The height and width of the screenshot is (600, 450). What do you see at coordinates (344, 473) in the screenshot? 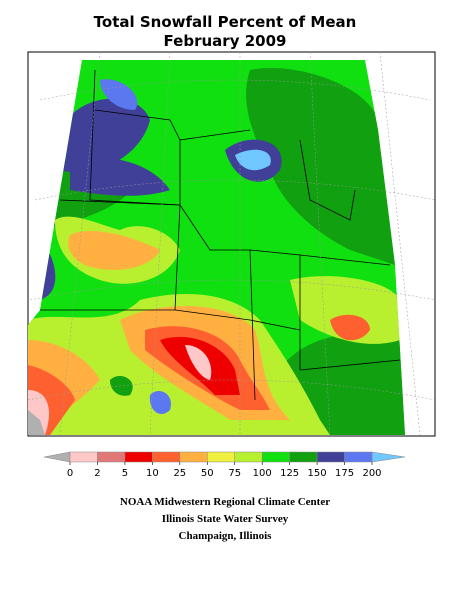
I see `legend-tick-label: 175` at bounding box center [344, 473].